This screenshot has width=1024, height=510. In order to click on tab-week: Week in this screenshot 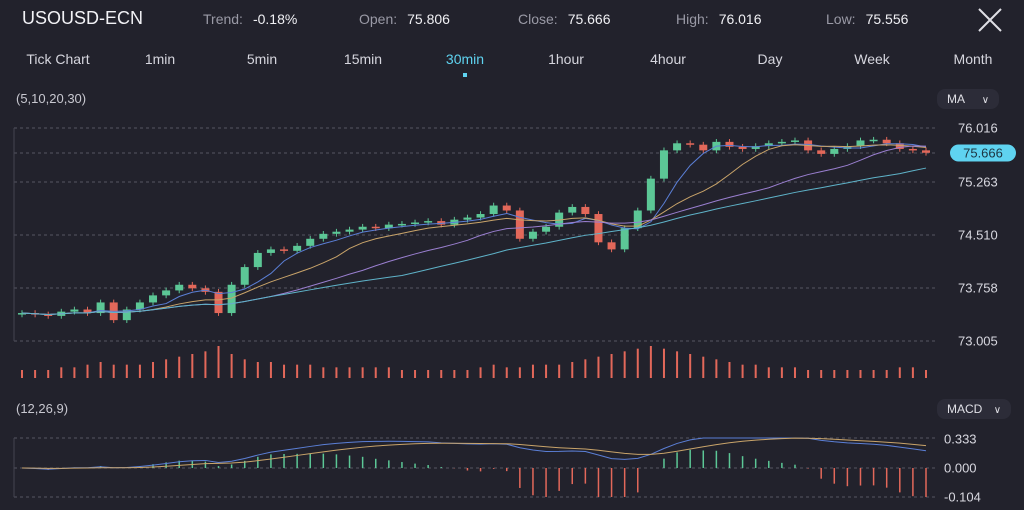, I will do `click(872, 59)`.